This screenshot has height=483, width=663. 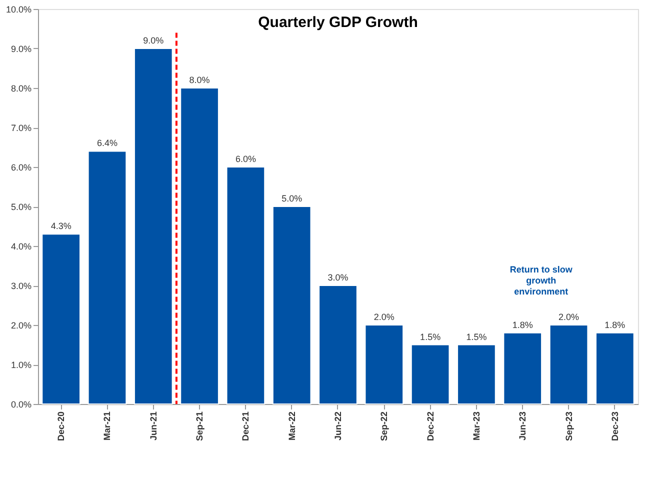 I want to click on y-tick-label: 6.0%, so click(x=21, y=167).